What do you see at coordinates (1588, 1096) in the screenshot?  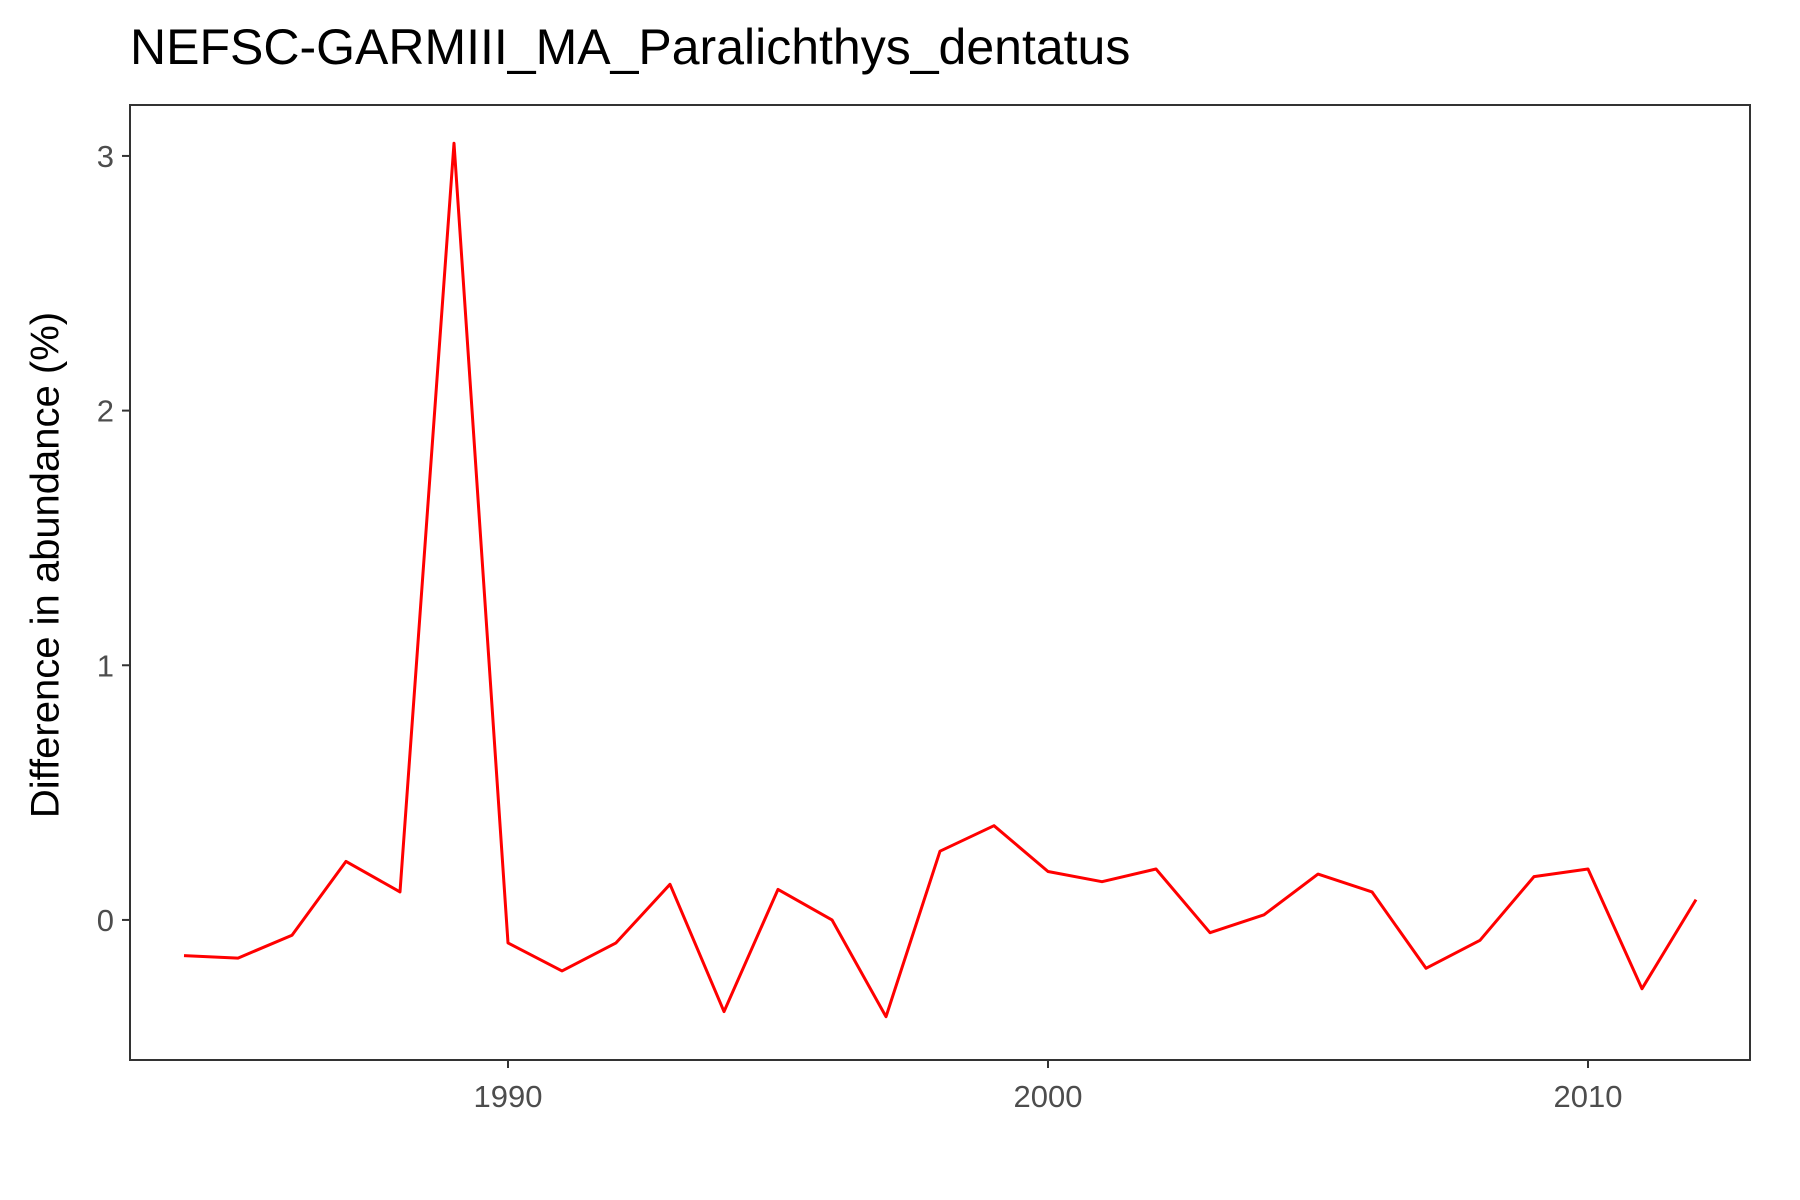 I see `x-tick-label: 2010` at bounding box center [1588, 1096].